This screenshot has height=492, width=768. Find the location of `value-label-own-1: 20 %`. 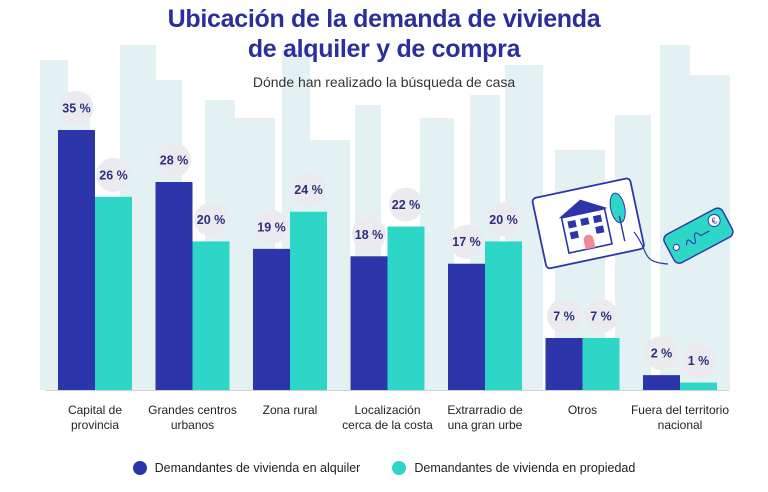

value-label-own-1: 20 % is located at coordinates (211, 220).